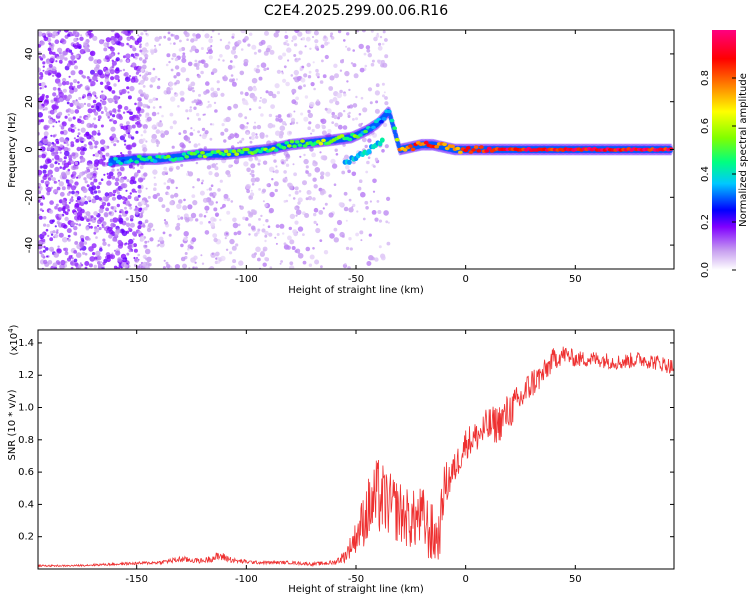 The image size is (750, 600). I want to click on snr-y-tick-label: 0.6, so click(26, 472).